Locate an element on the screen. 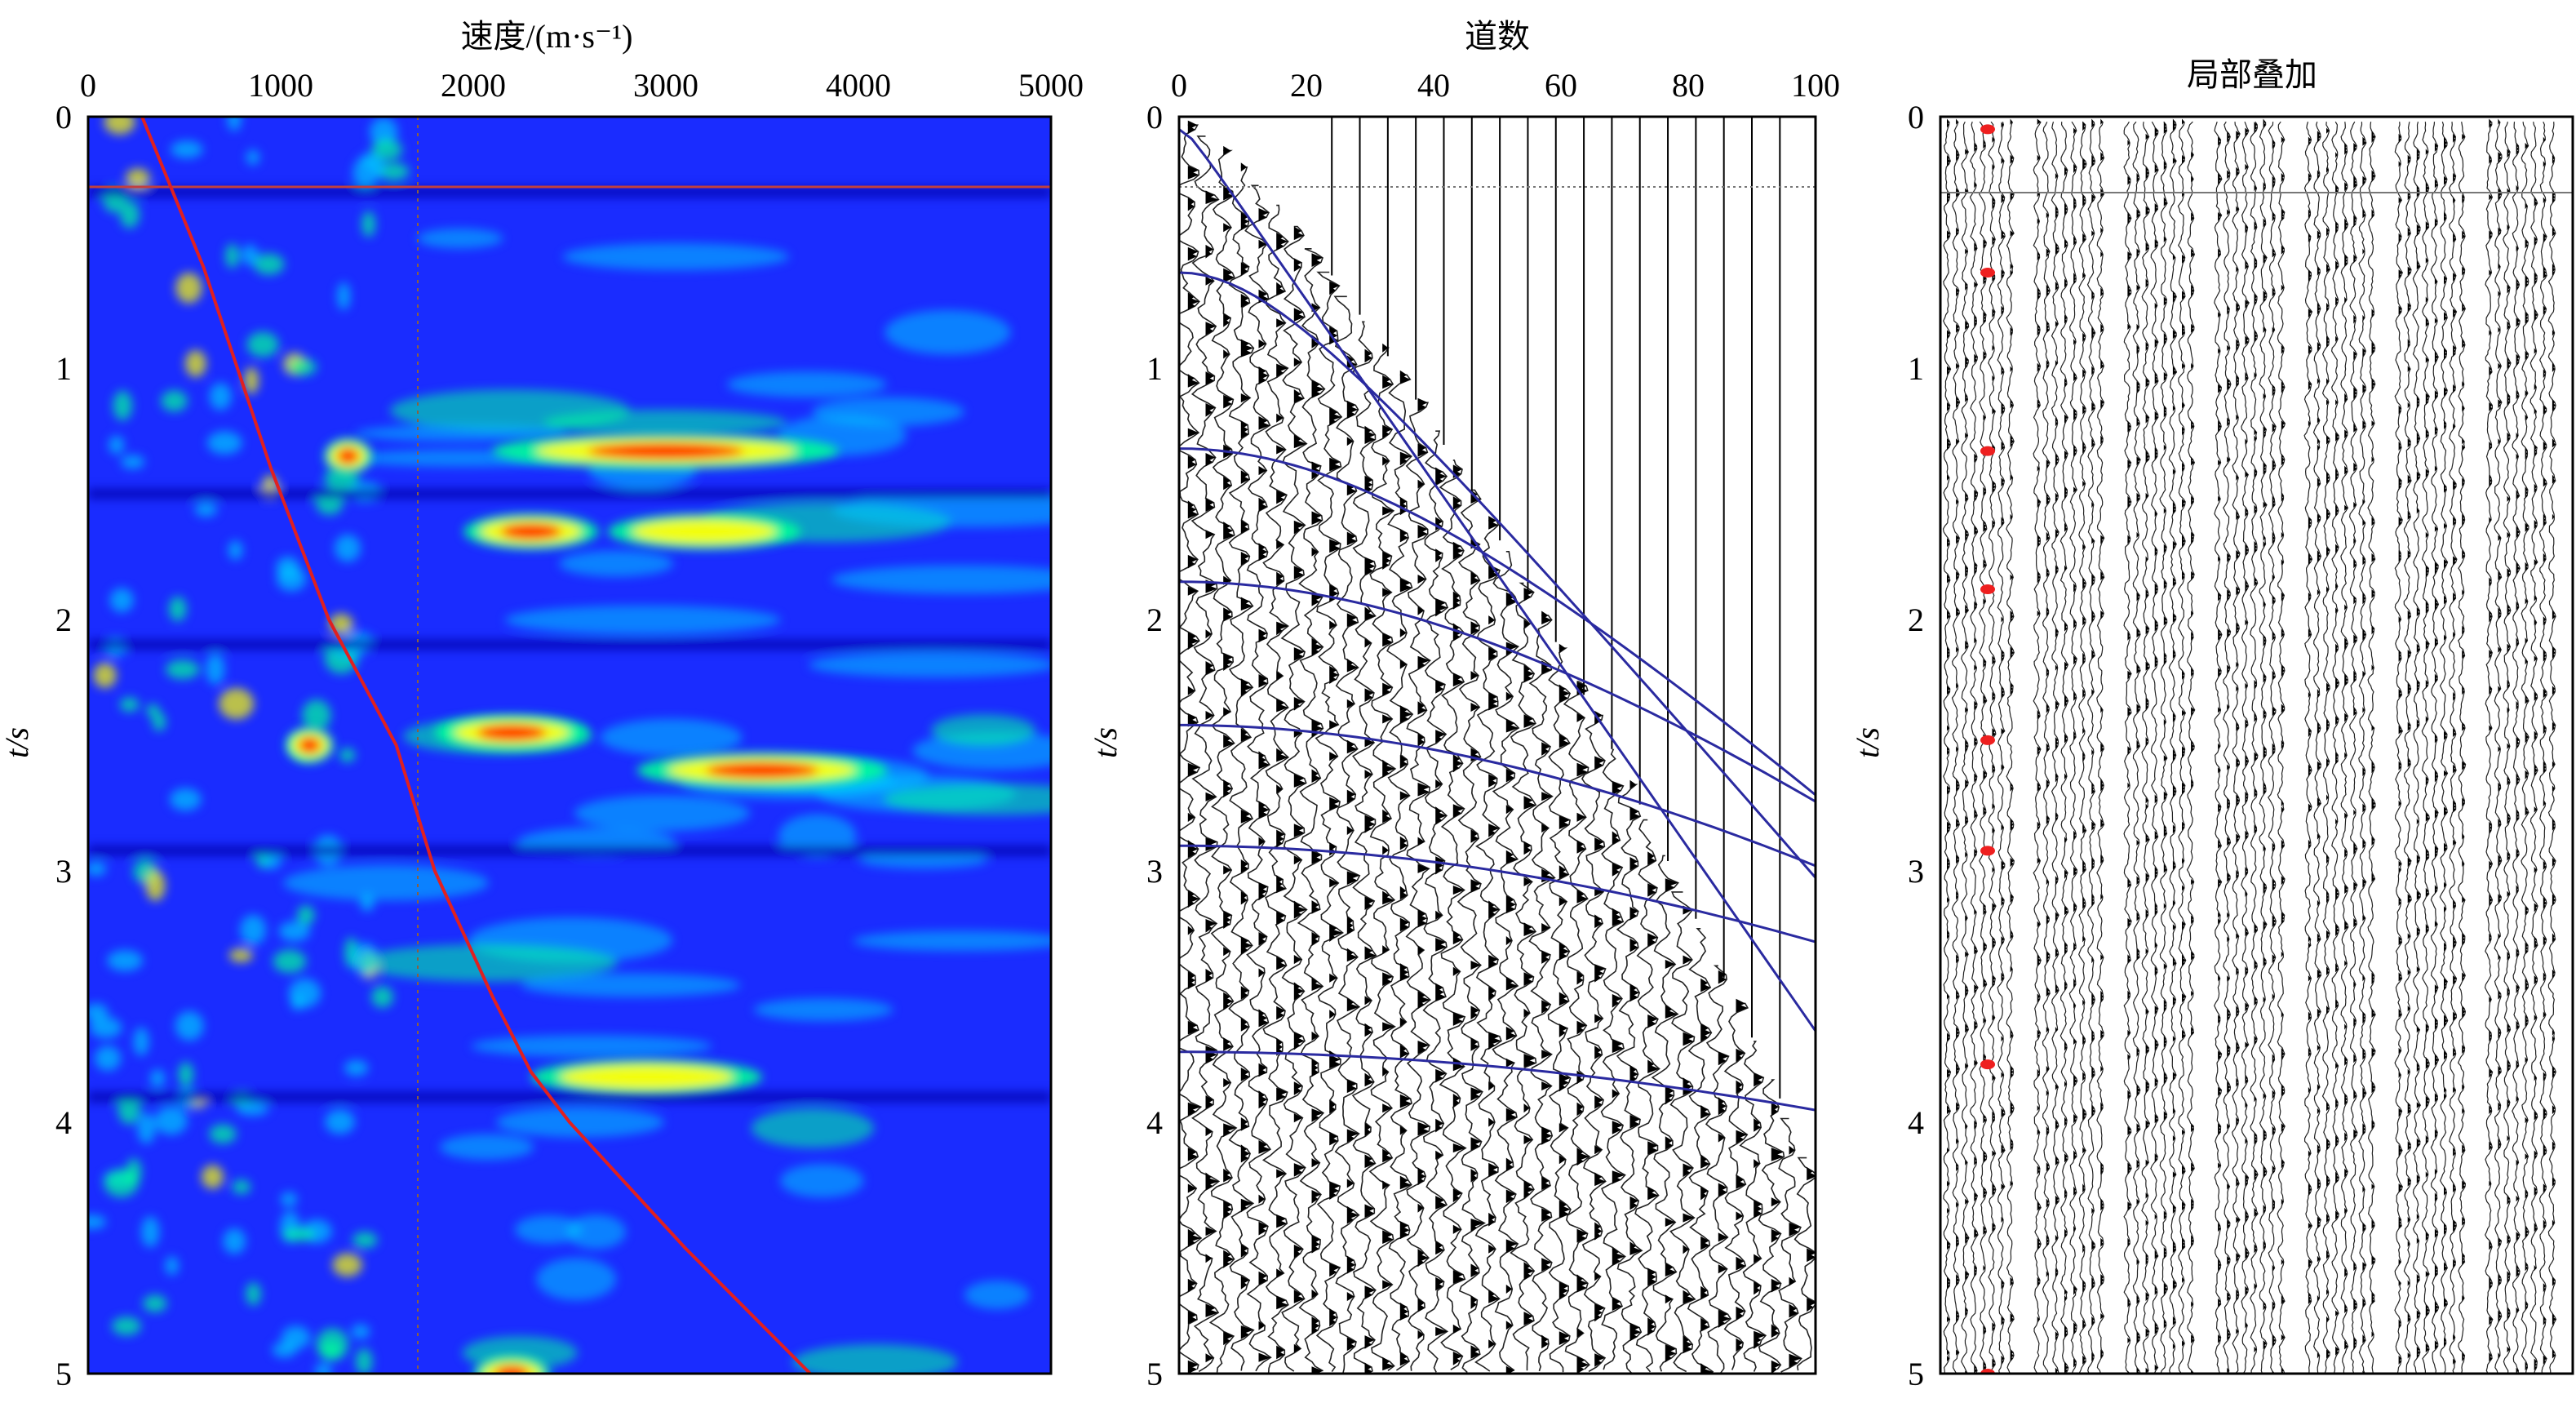 Image resolution: width=2576 pixels, height=1403 pixels. y-tick-label: 1 is located at coordinates (63, 368).